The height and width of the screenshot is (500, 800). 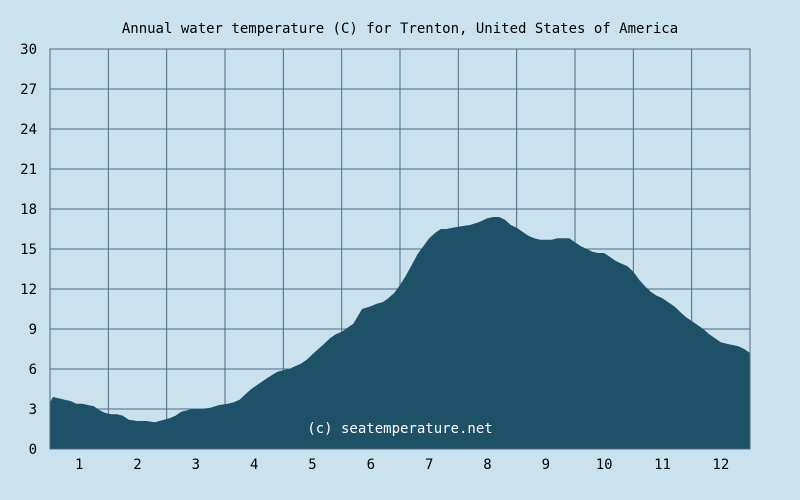 What do you see at coordinates (79, 465) in the screenshot?
I see `x-tick-label: 1` at bounding box center [79, 465].